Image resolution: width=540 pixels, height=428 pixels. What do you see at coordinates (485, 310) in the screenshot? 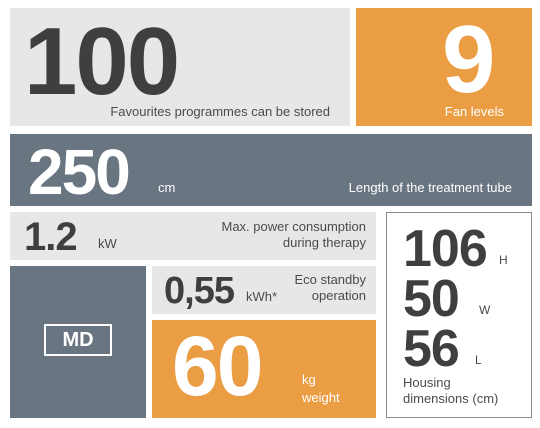
I see `housing-width-unit: W` at bounding box center [485, 310].